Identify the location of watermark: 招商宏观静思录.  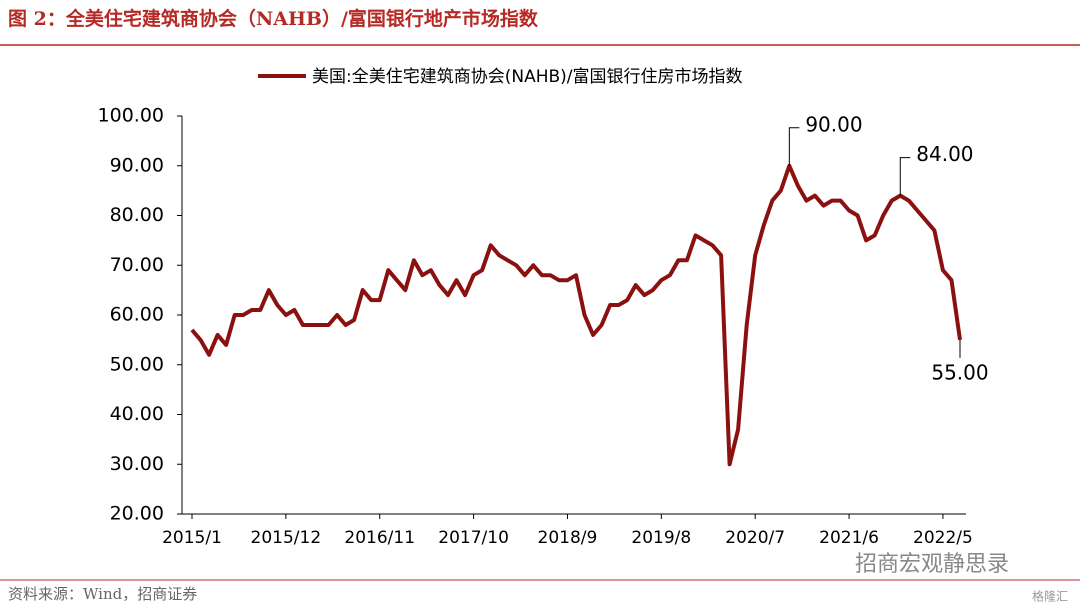
(932, 564).